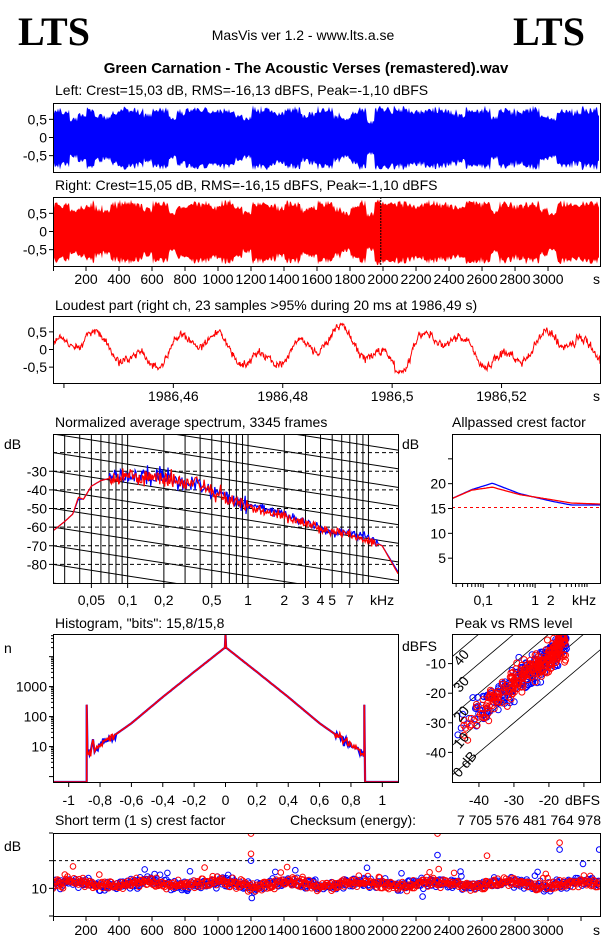  What do you see at coordinates (316, 930) in the screenshot?
I see `x-tick-label: 1600` at bounding box center [316, 930].